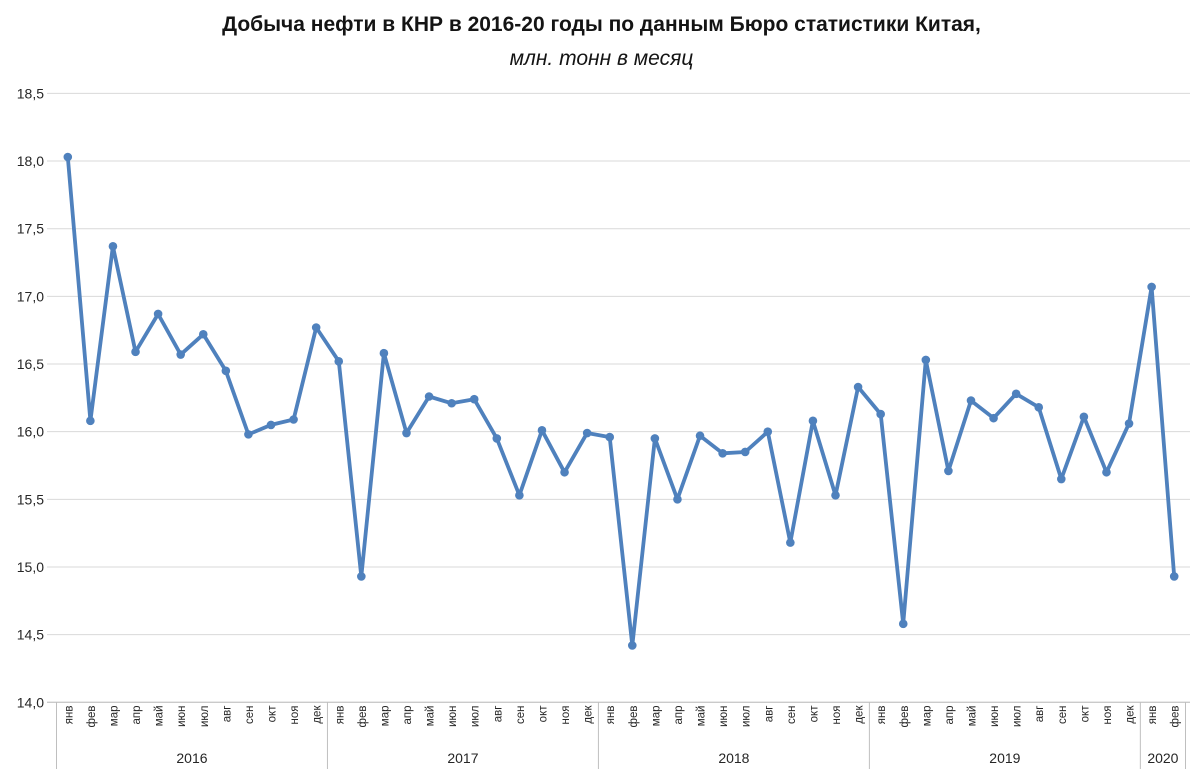  I want to click on year-label: 2019, so click(1004, 758).